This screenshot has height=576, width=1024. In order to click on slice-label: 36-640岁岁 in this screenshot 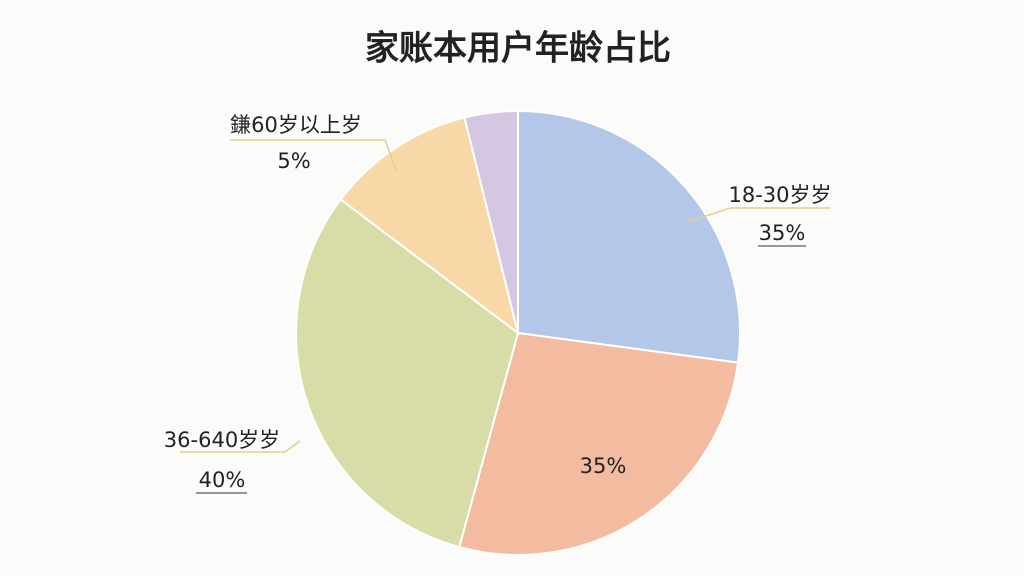, I will do `click(222, 440)`.